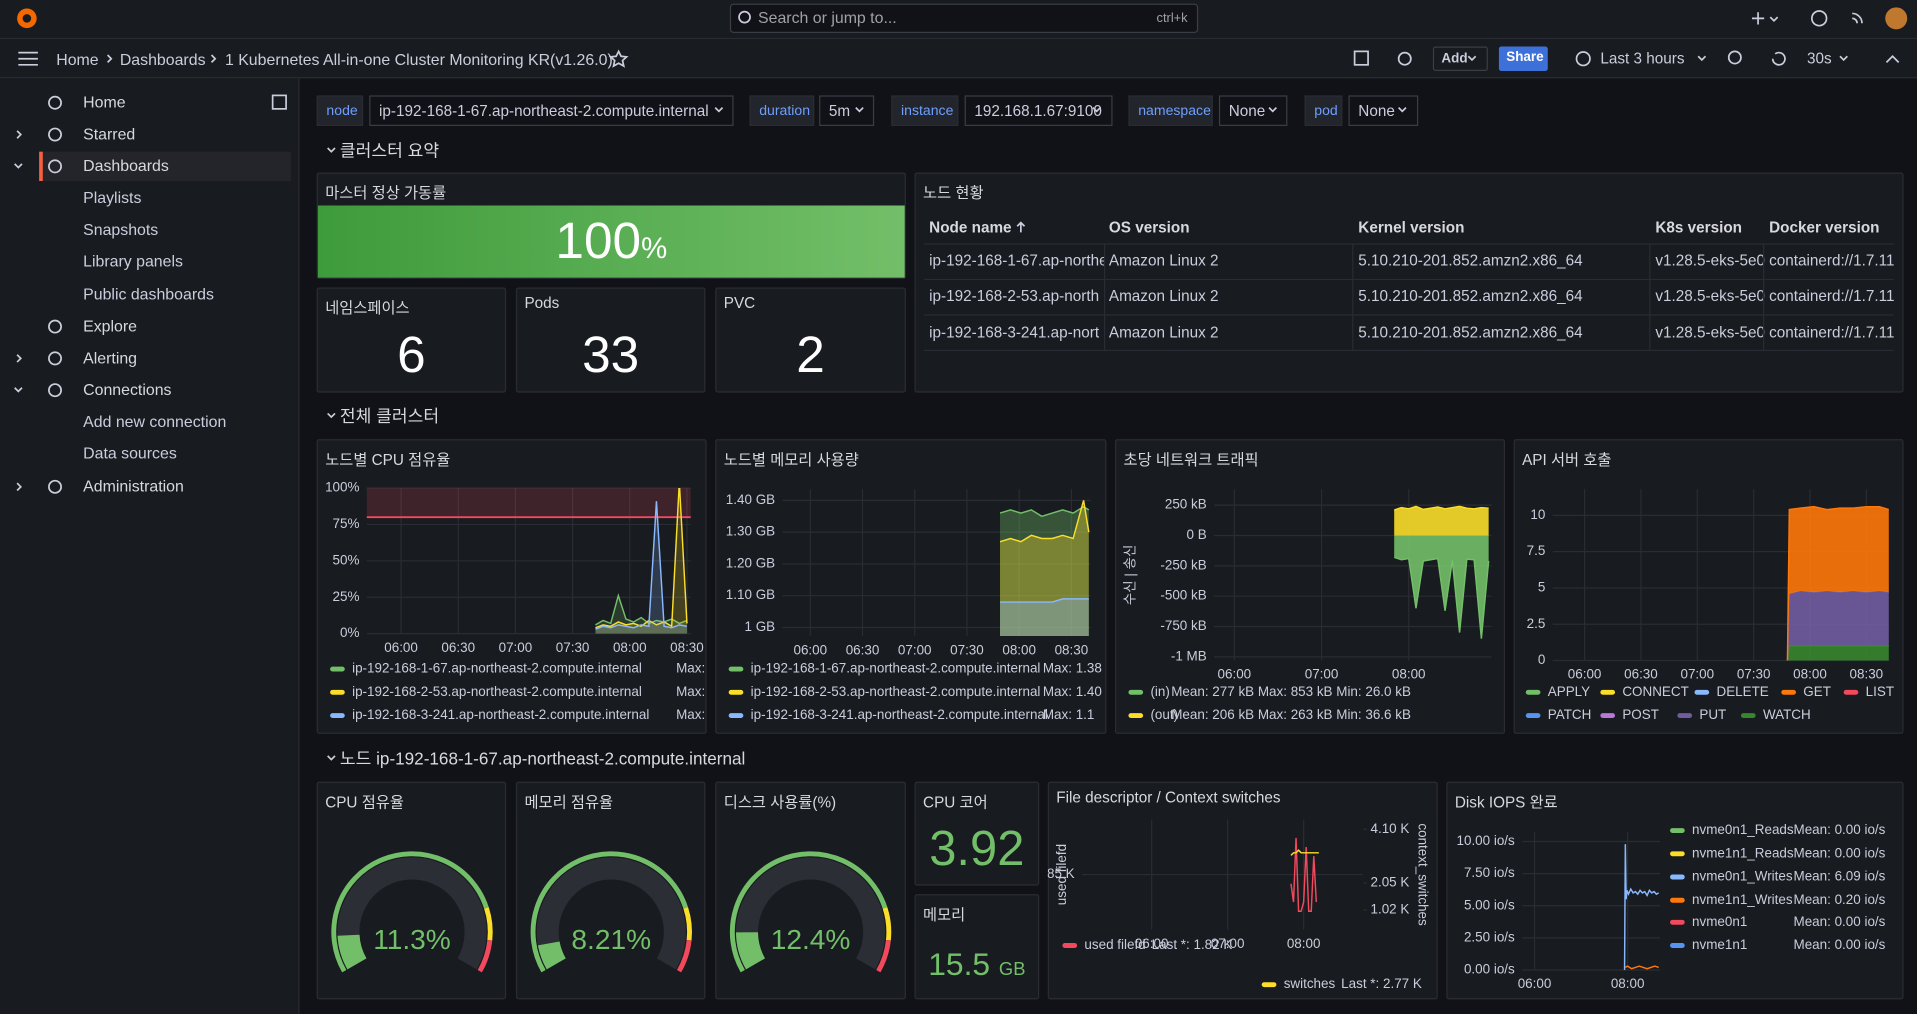 The height and width of the screenshot is (1014, 1917). I want to click on panel-title: API 서버 호출, so click(1567, 460).